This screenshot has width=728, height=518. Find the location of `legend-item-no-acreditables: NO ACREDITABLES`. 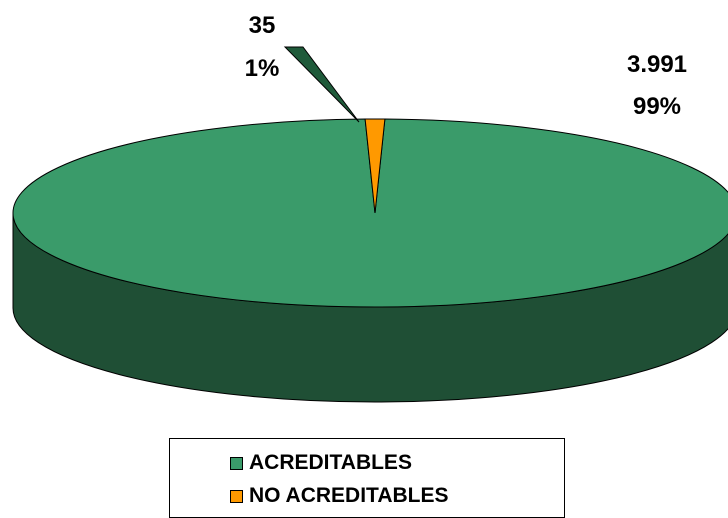

legend-item-no-acreditables: NO ACREDITABLES is located at coordinates (339, 496).